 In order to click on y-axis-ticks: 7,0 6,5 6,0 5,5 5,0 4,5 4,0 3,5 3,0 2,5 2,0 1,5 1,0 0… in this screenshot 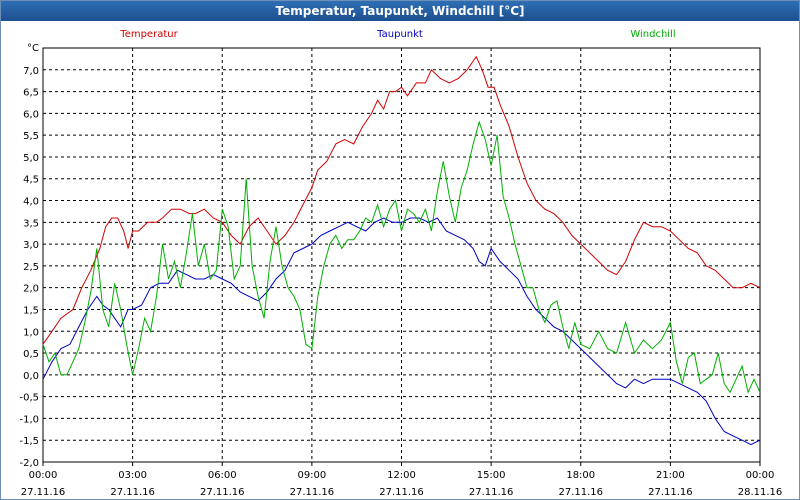, I will do `click(29, 267)`.